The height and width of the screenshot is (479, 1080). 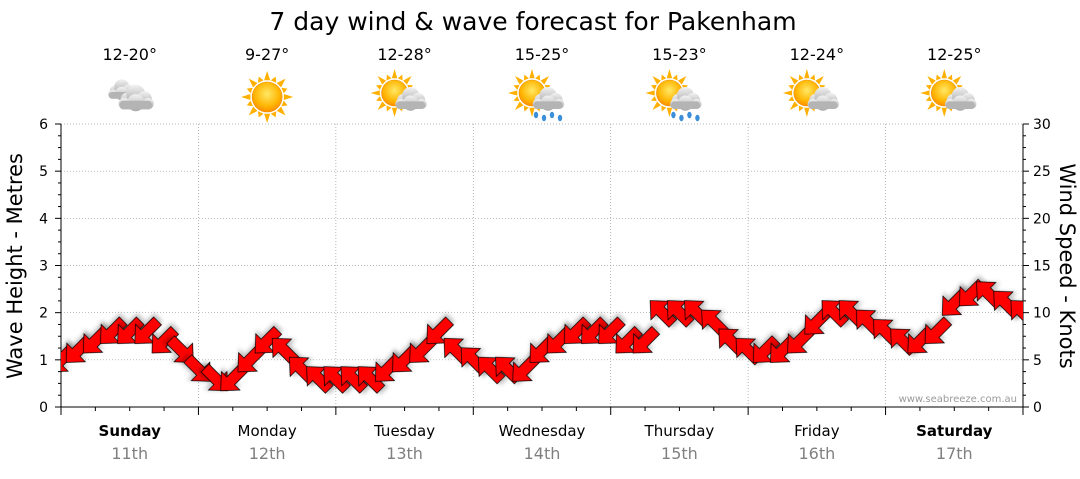 What do you see at coordinates (402, 254) in the screenshot?
I see `day-column: 12-28° Tuesday 13th` at bounding box center [402, 254].